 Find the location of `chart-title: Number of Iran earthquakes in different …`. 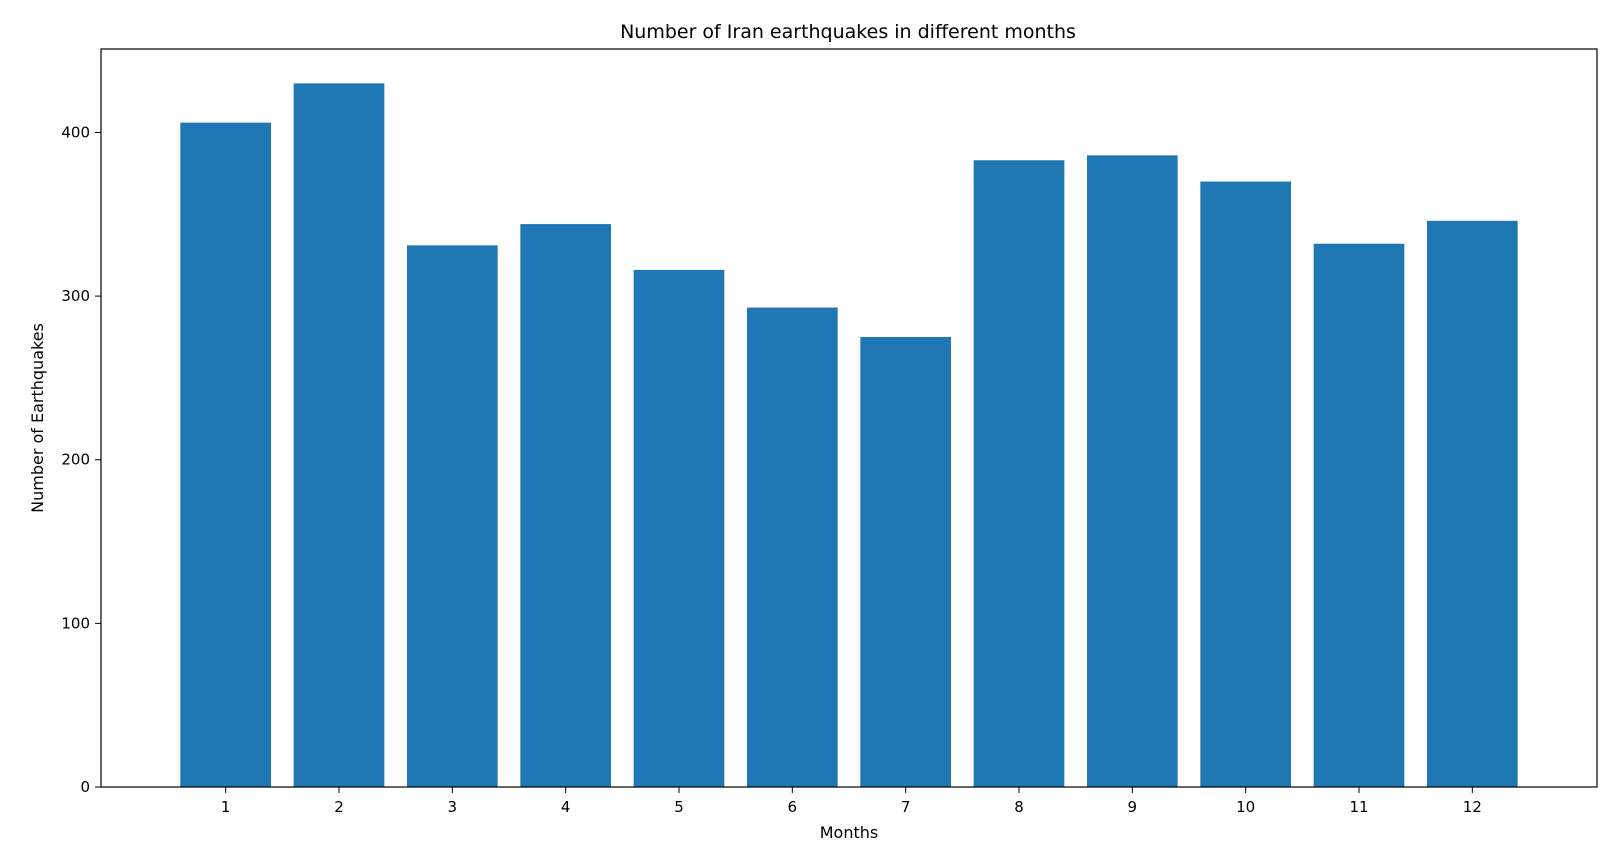

chart-title: Number of Iran earthquakes in different … is located at coordinates (848, 32).